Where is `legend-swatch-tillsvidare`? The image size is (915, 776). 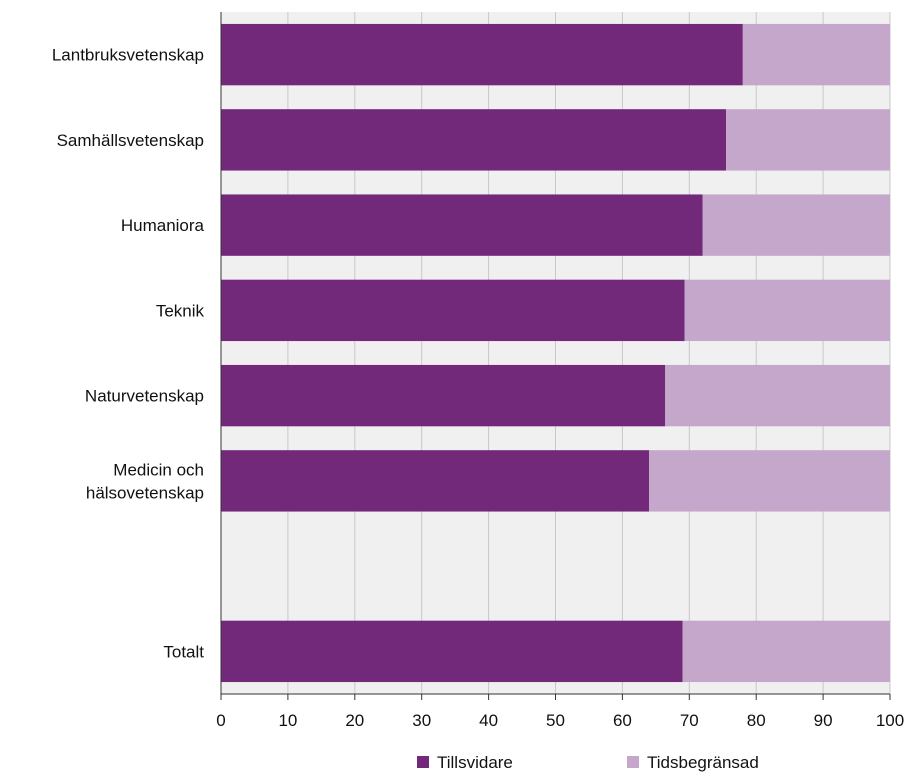 legend-swatch-tillsvidare is located at coordinates (423, 762).